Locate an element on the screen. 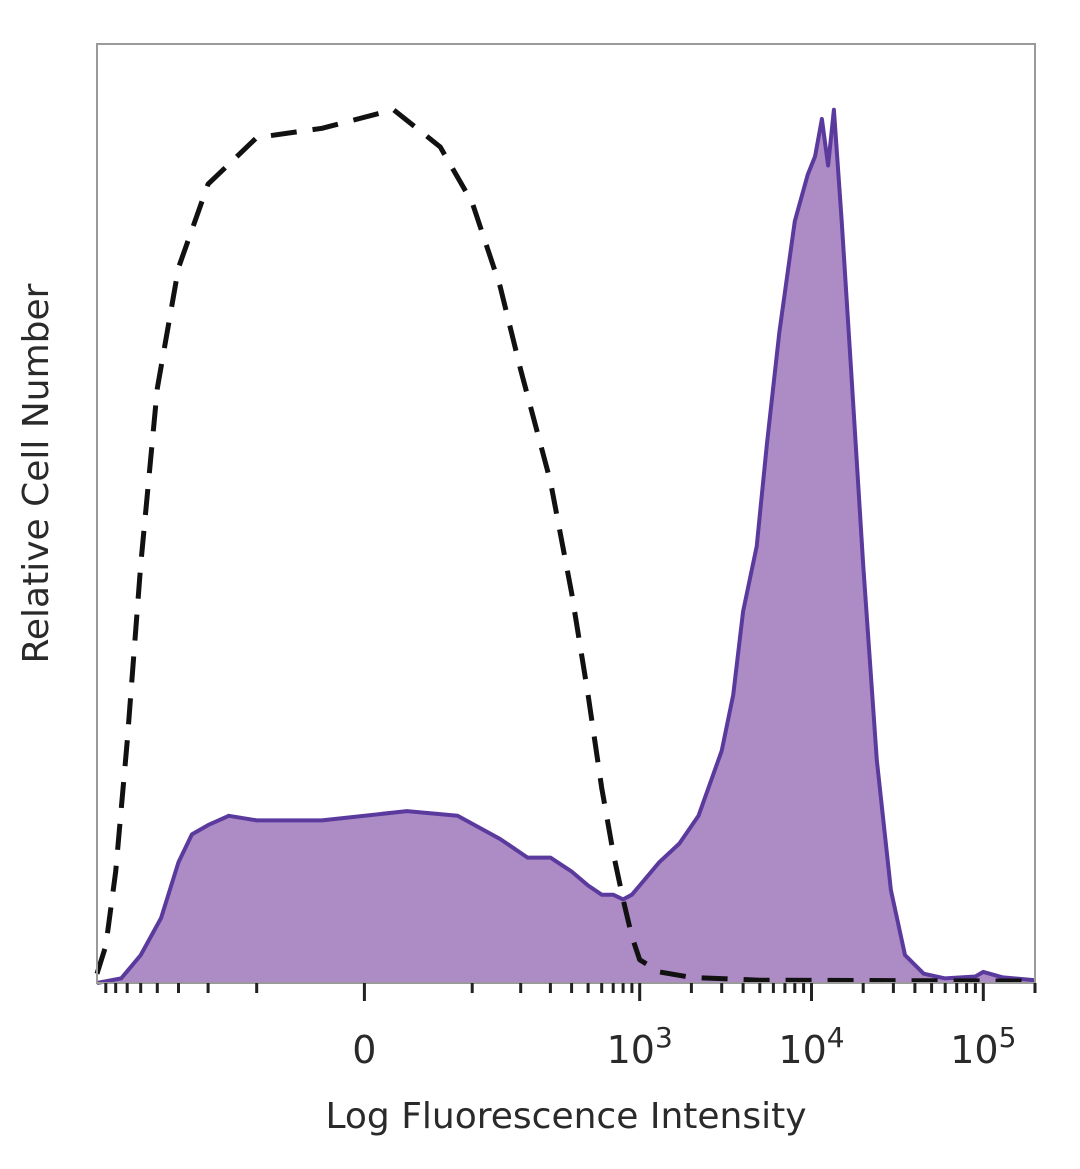 Image resolution: width=1080 pixels, height=1169 pixels. x-tick-label: 10³ is located at coordinates (640, 1046).